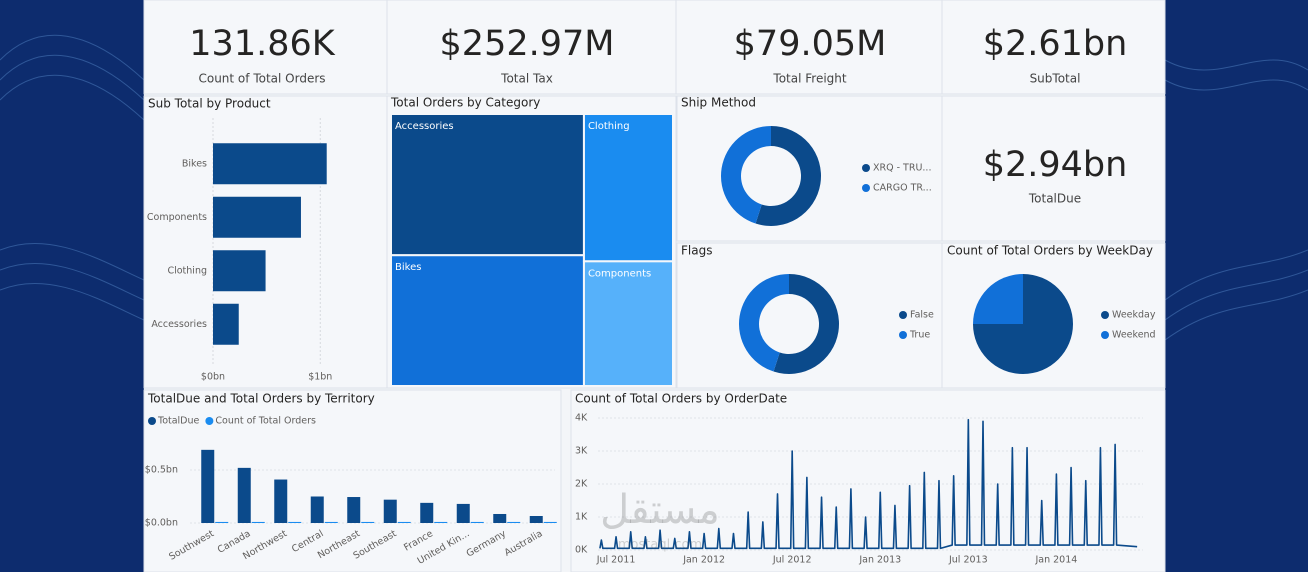 This screenshot has width=1308, height=572. What do you see at coordinates (681, 399) in the screenshot?
I see `chart-title: Count of Total Orders by OrderDate` at bounding box center [681, 399].